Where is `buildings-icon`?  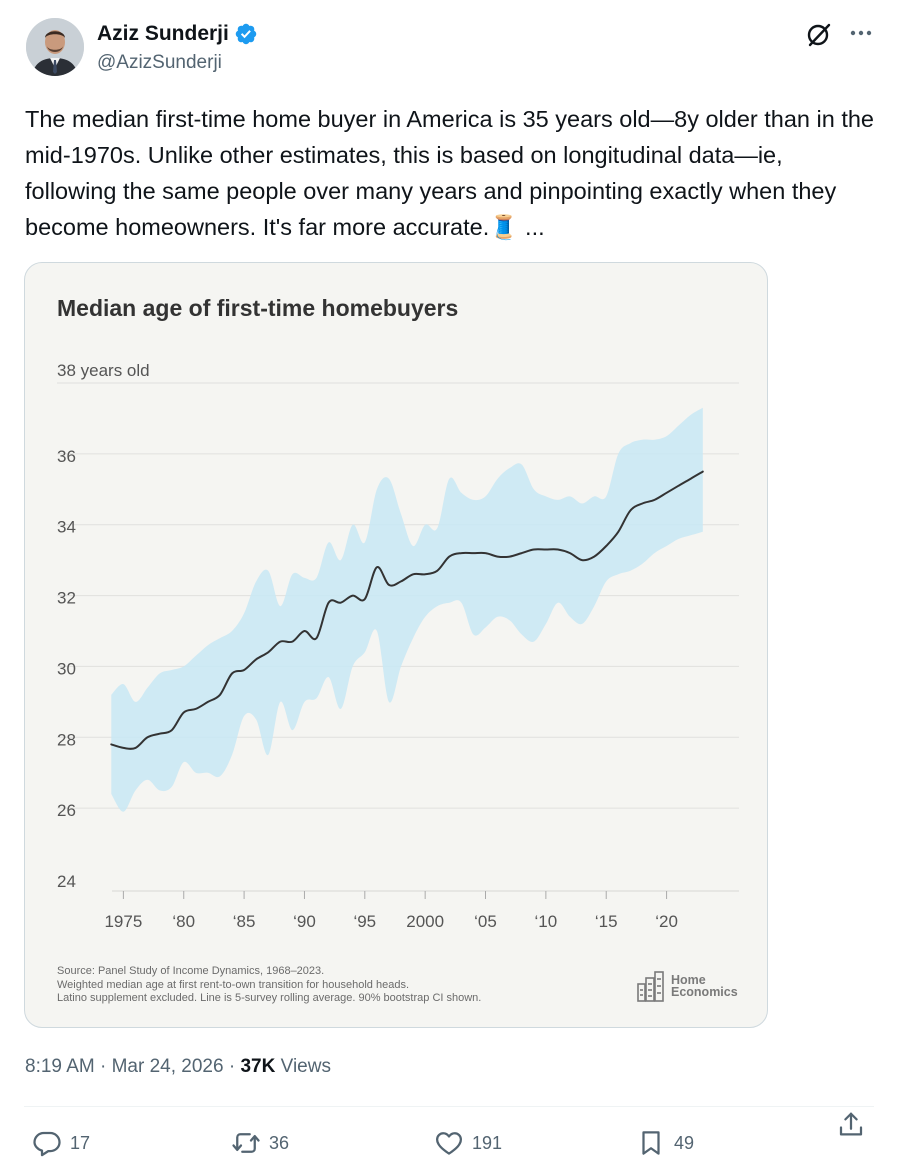 buildings-icon is located at coordinates (650, 986).